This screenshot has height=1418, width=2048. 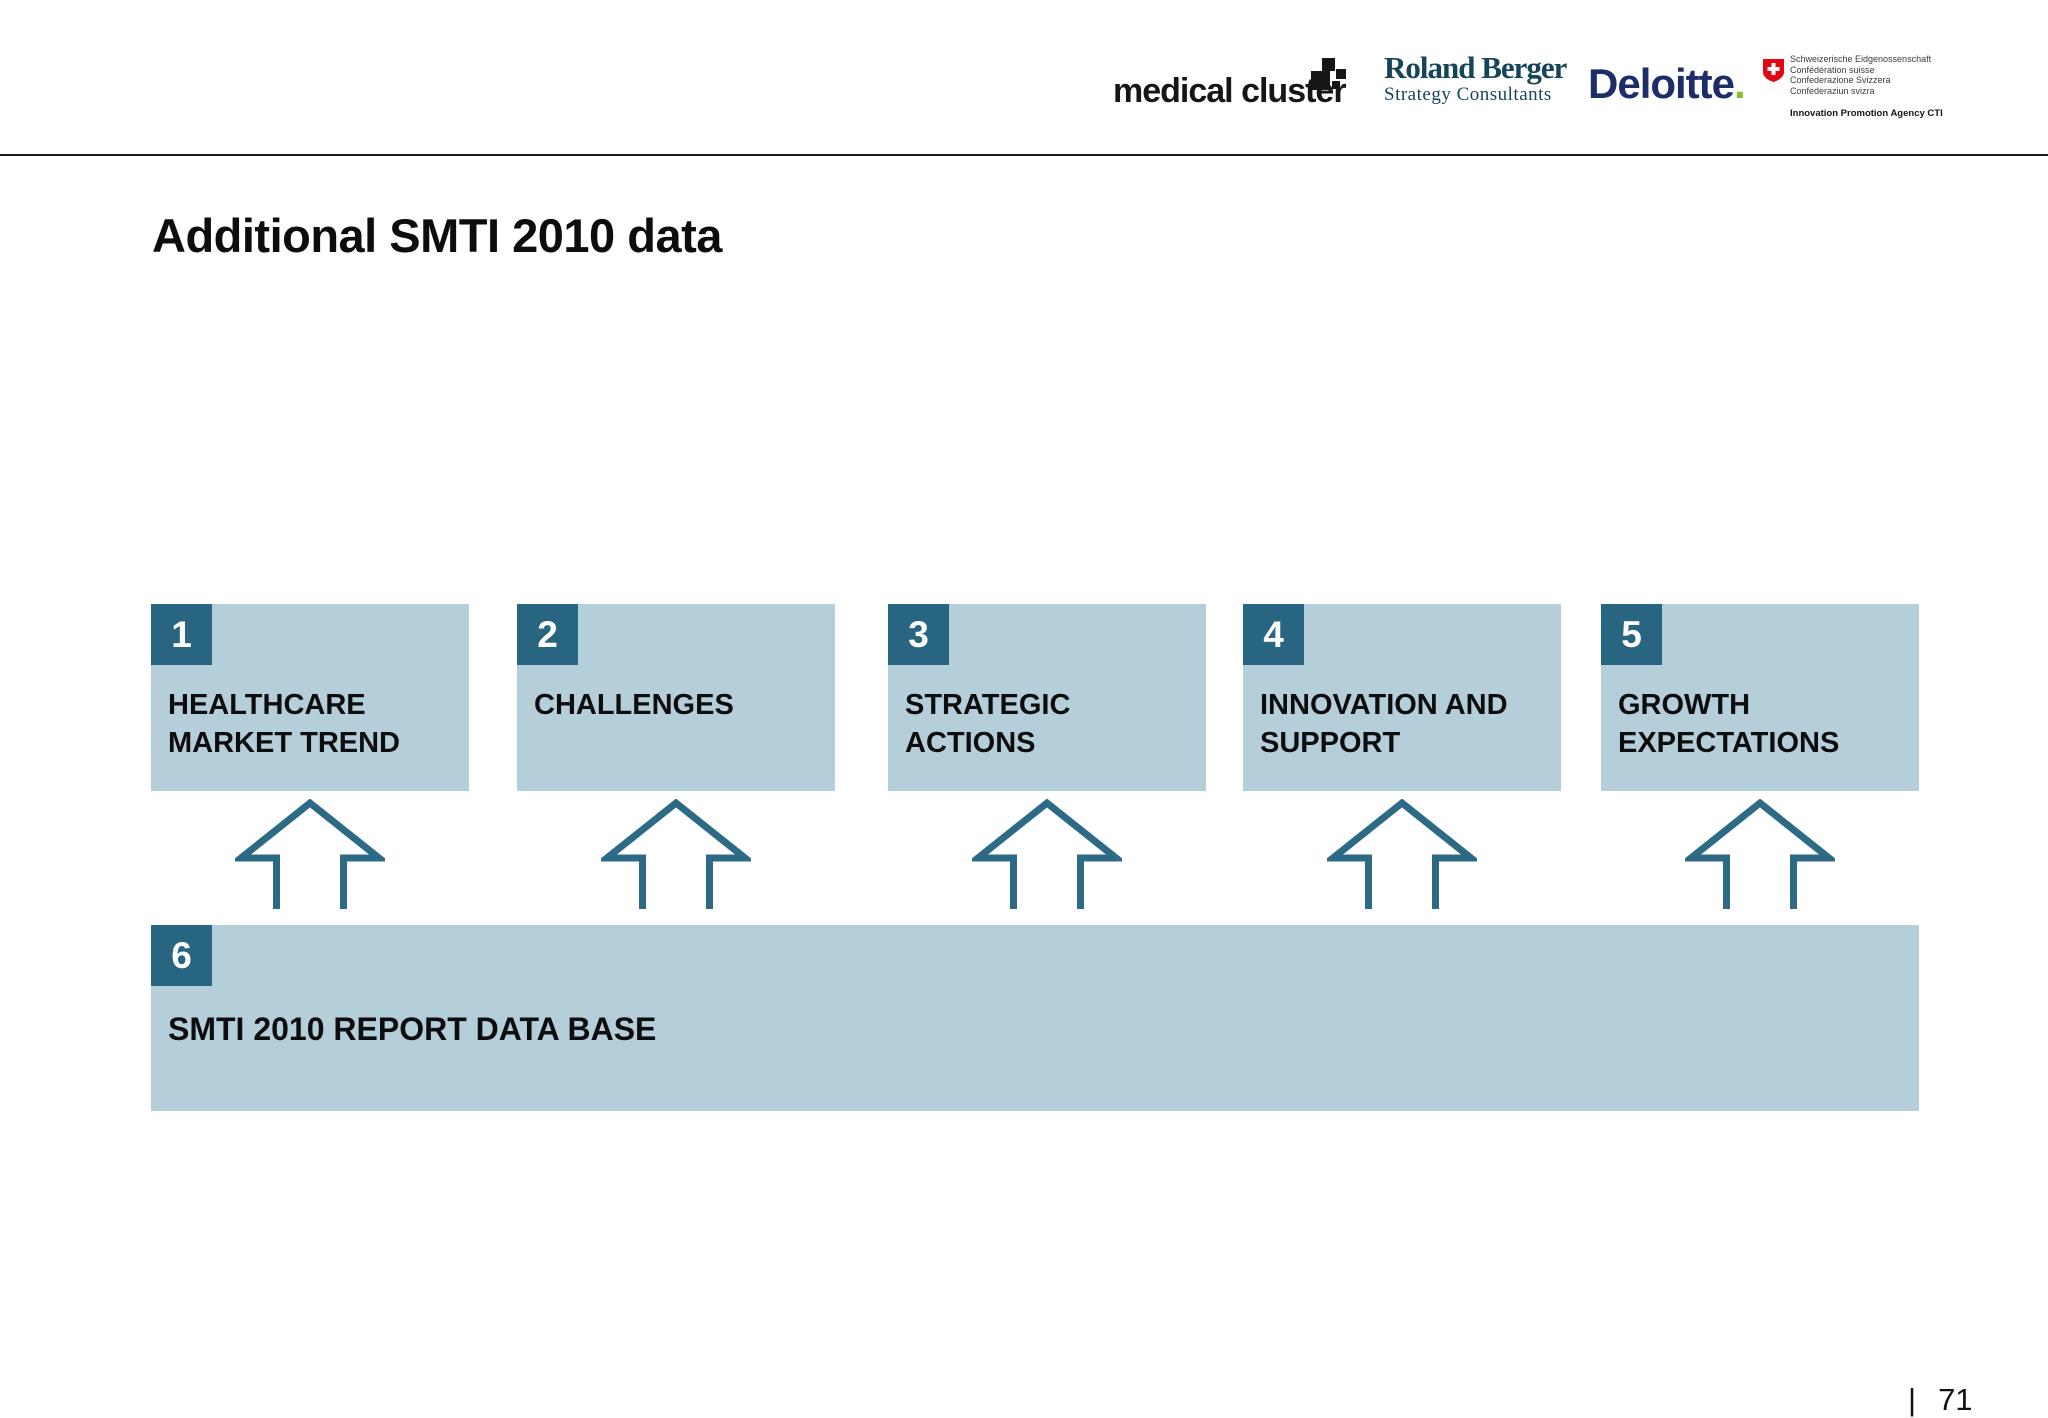 I want to click on box-label-line: CHALLENGES, so click(x=634, y=705).